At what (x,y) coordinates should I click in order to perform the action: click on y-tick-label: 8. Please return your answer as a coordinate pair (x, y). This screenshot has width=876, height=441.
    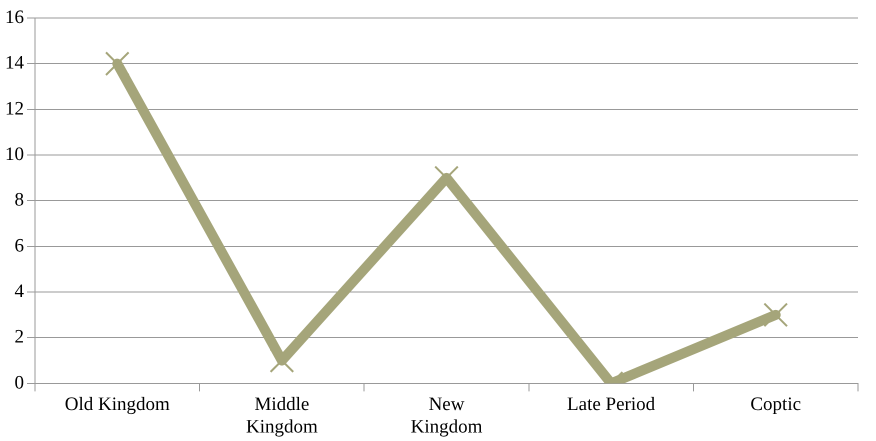
    Looking at the image, I should click on (19, 200).